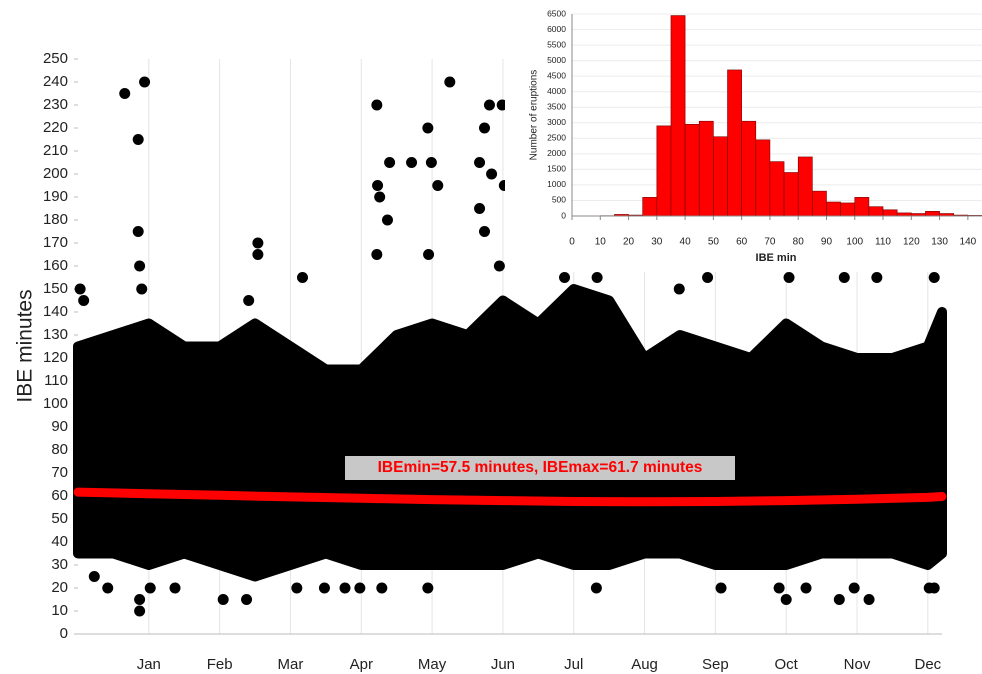  Describe the element at coordinates (556, 13) in the screenshot. I see `y-tick-label: 6500` at that location.